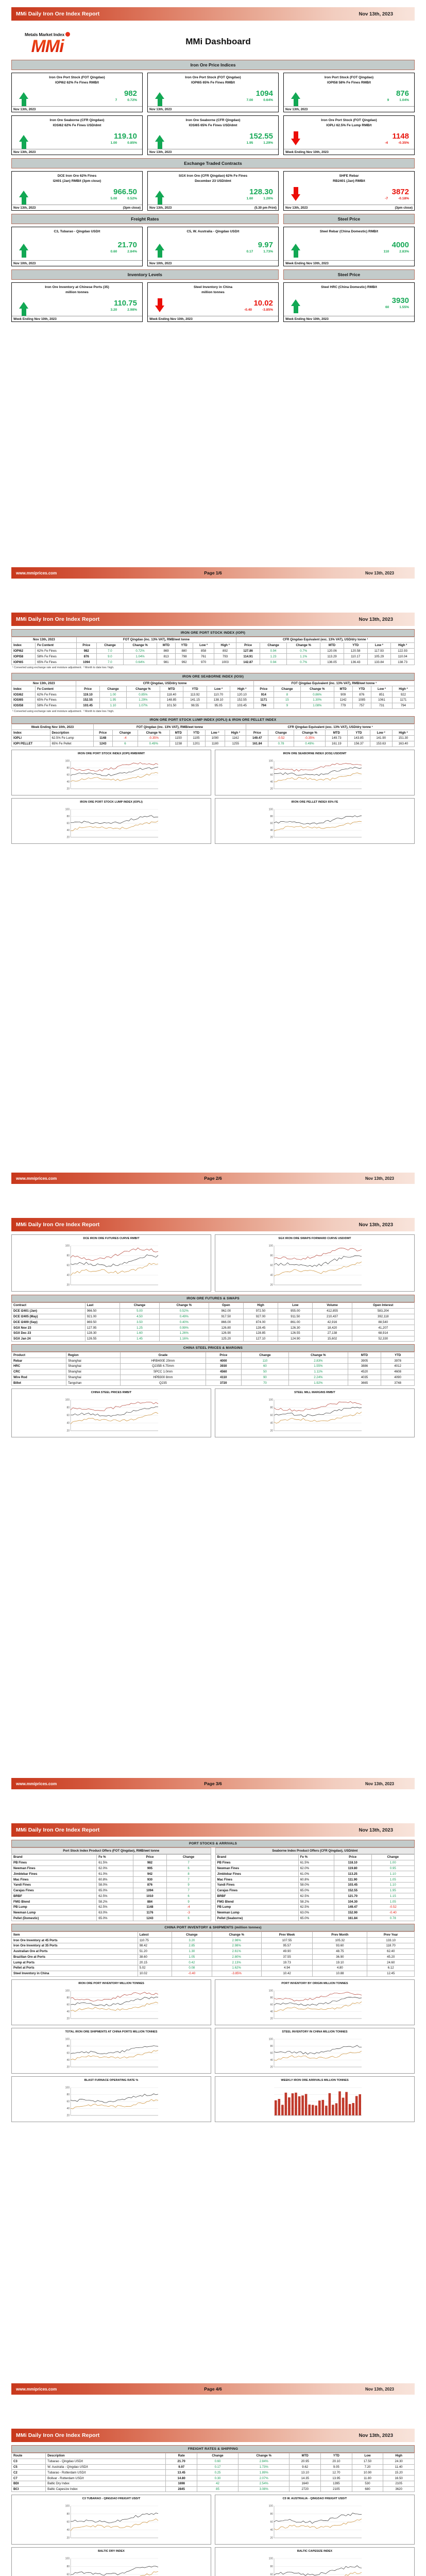 This screenshot has width=426, height=2576. I want to click on table-cell: IOPI58, so click(24, 657).